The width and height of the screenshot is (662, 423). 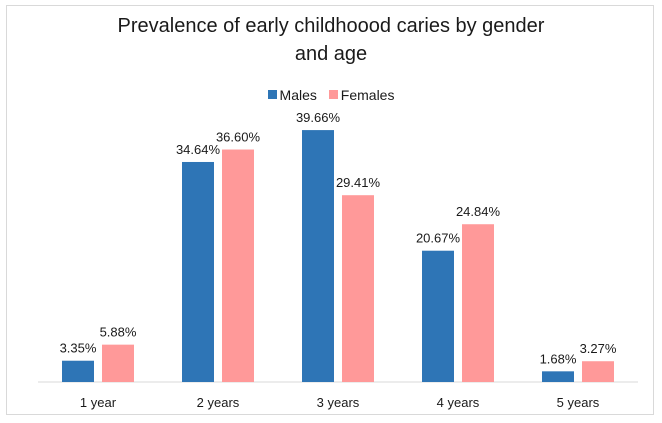 What do you see at coordinates (558, 358) in the screenshot?
I see `data-label-males-5: 1.68%` at bounding box center [558, 358].